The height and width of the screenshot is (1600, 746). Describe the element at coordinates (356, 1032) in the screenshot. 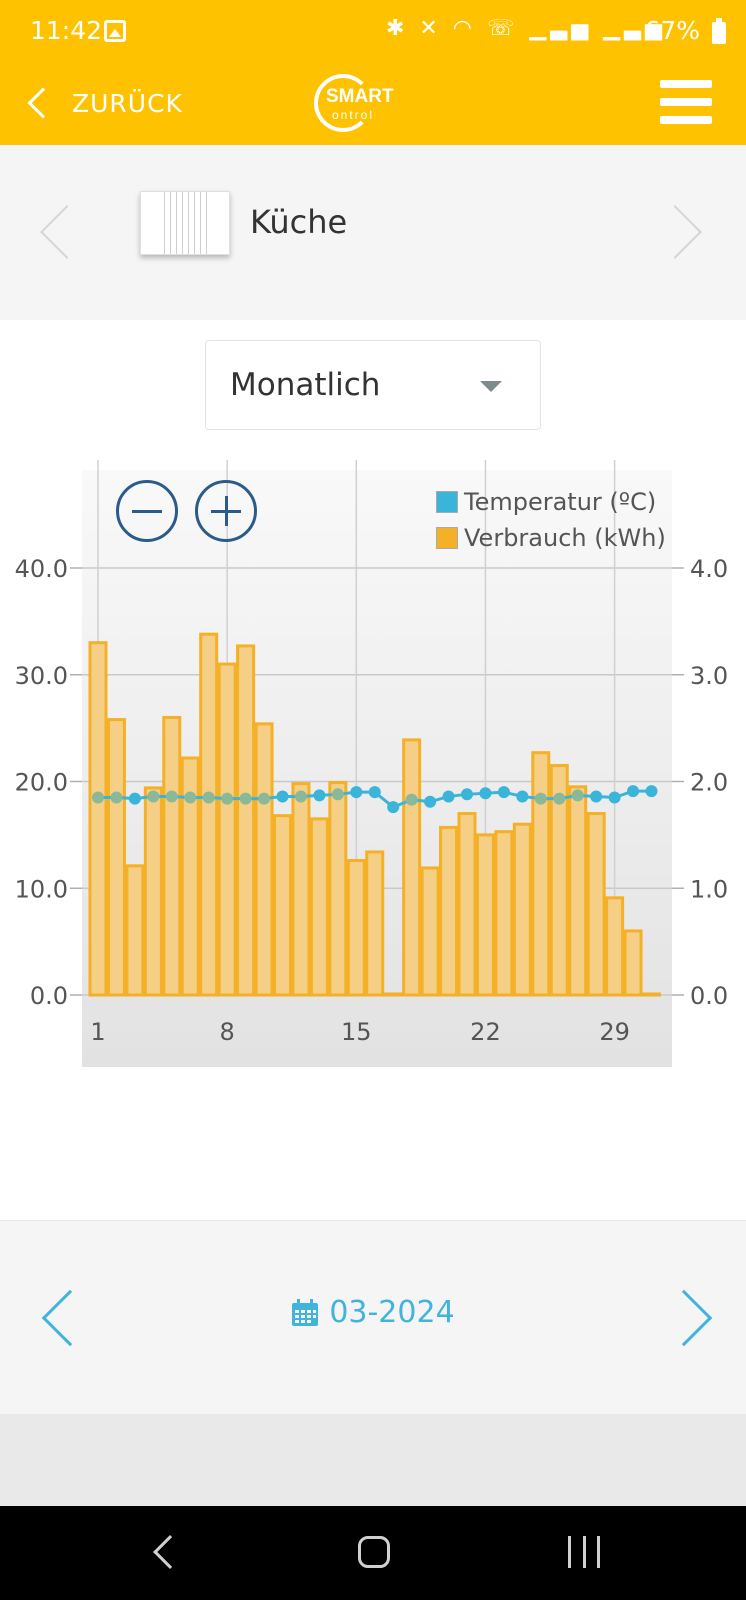

I see `x-tick-label: 15` at that location.